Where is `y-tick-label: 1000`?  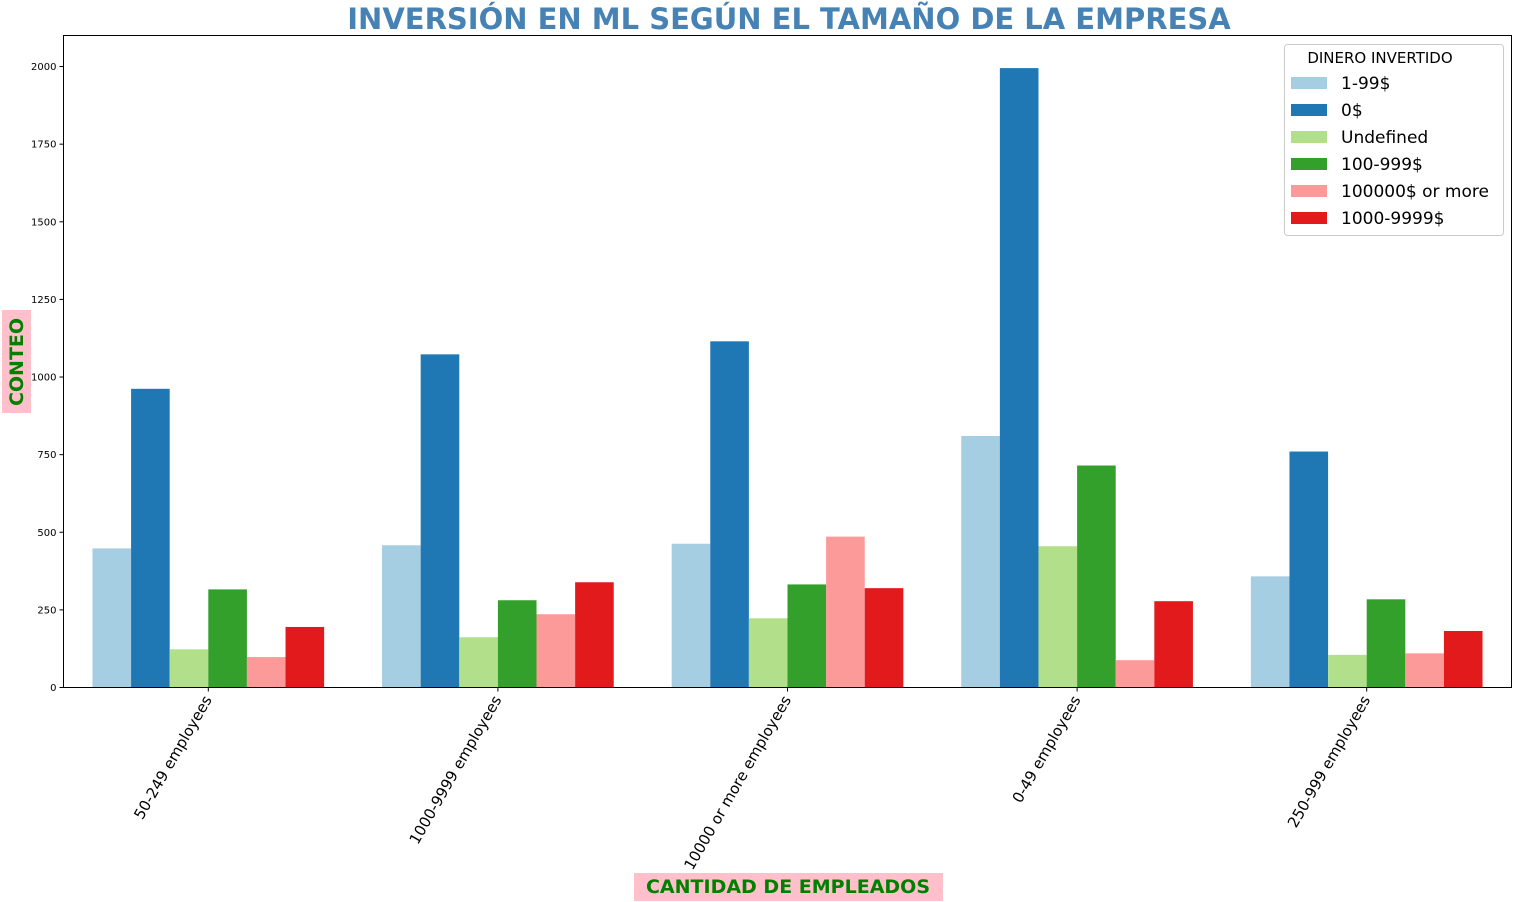 y-tick-label: 1000 is located at coordinates (43, 378).